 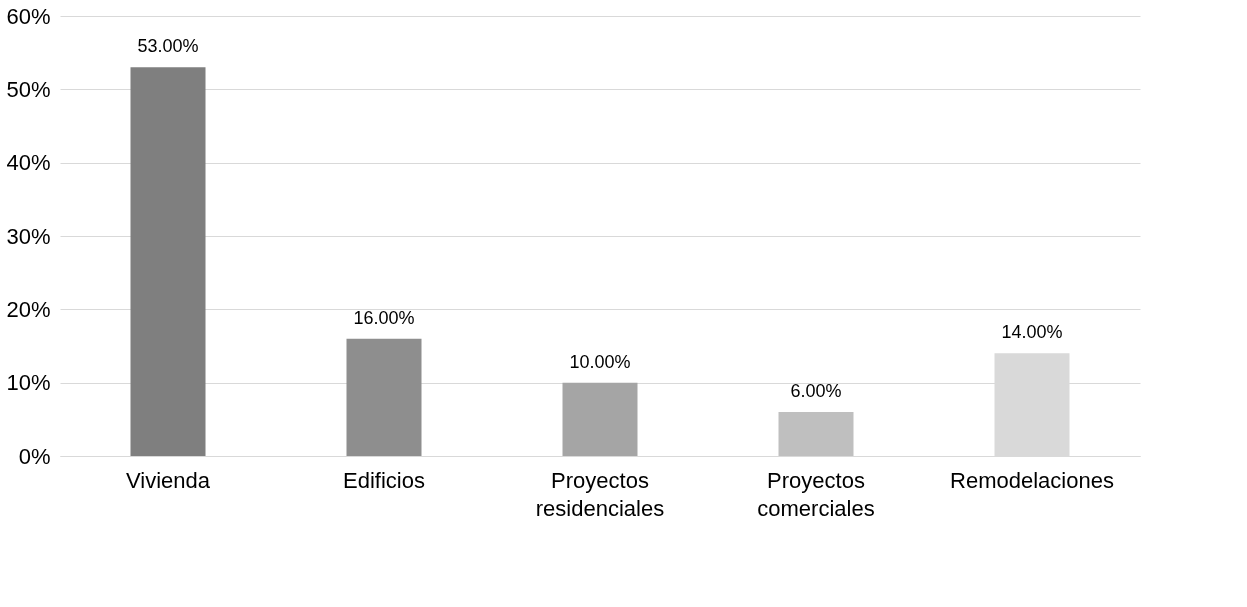 I want to click on x-tick-label: Proyectos residenciales, so click(x=600, y=494).